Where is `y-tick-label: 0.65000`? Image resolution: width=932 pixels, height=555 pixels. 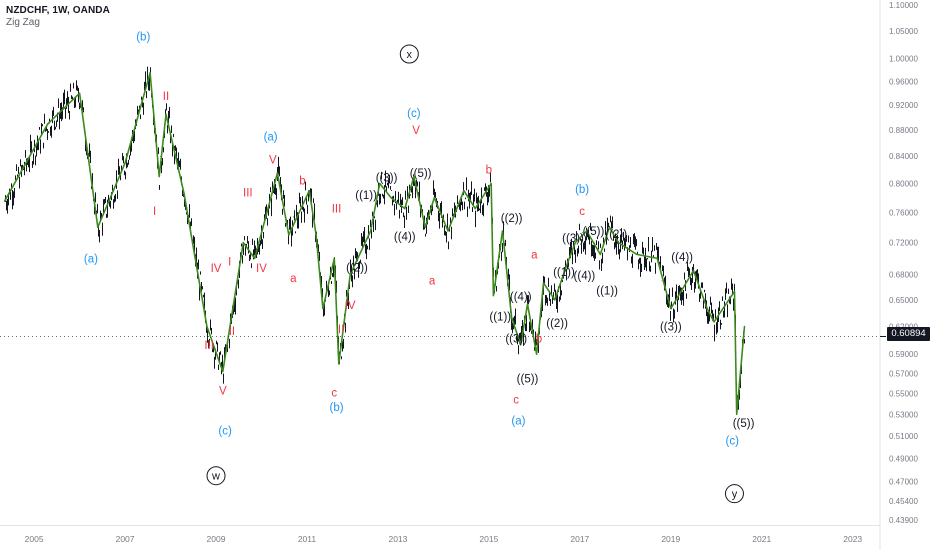
y-tick-label: 0.65000 is located at coordinates (903, 300).